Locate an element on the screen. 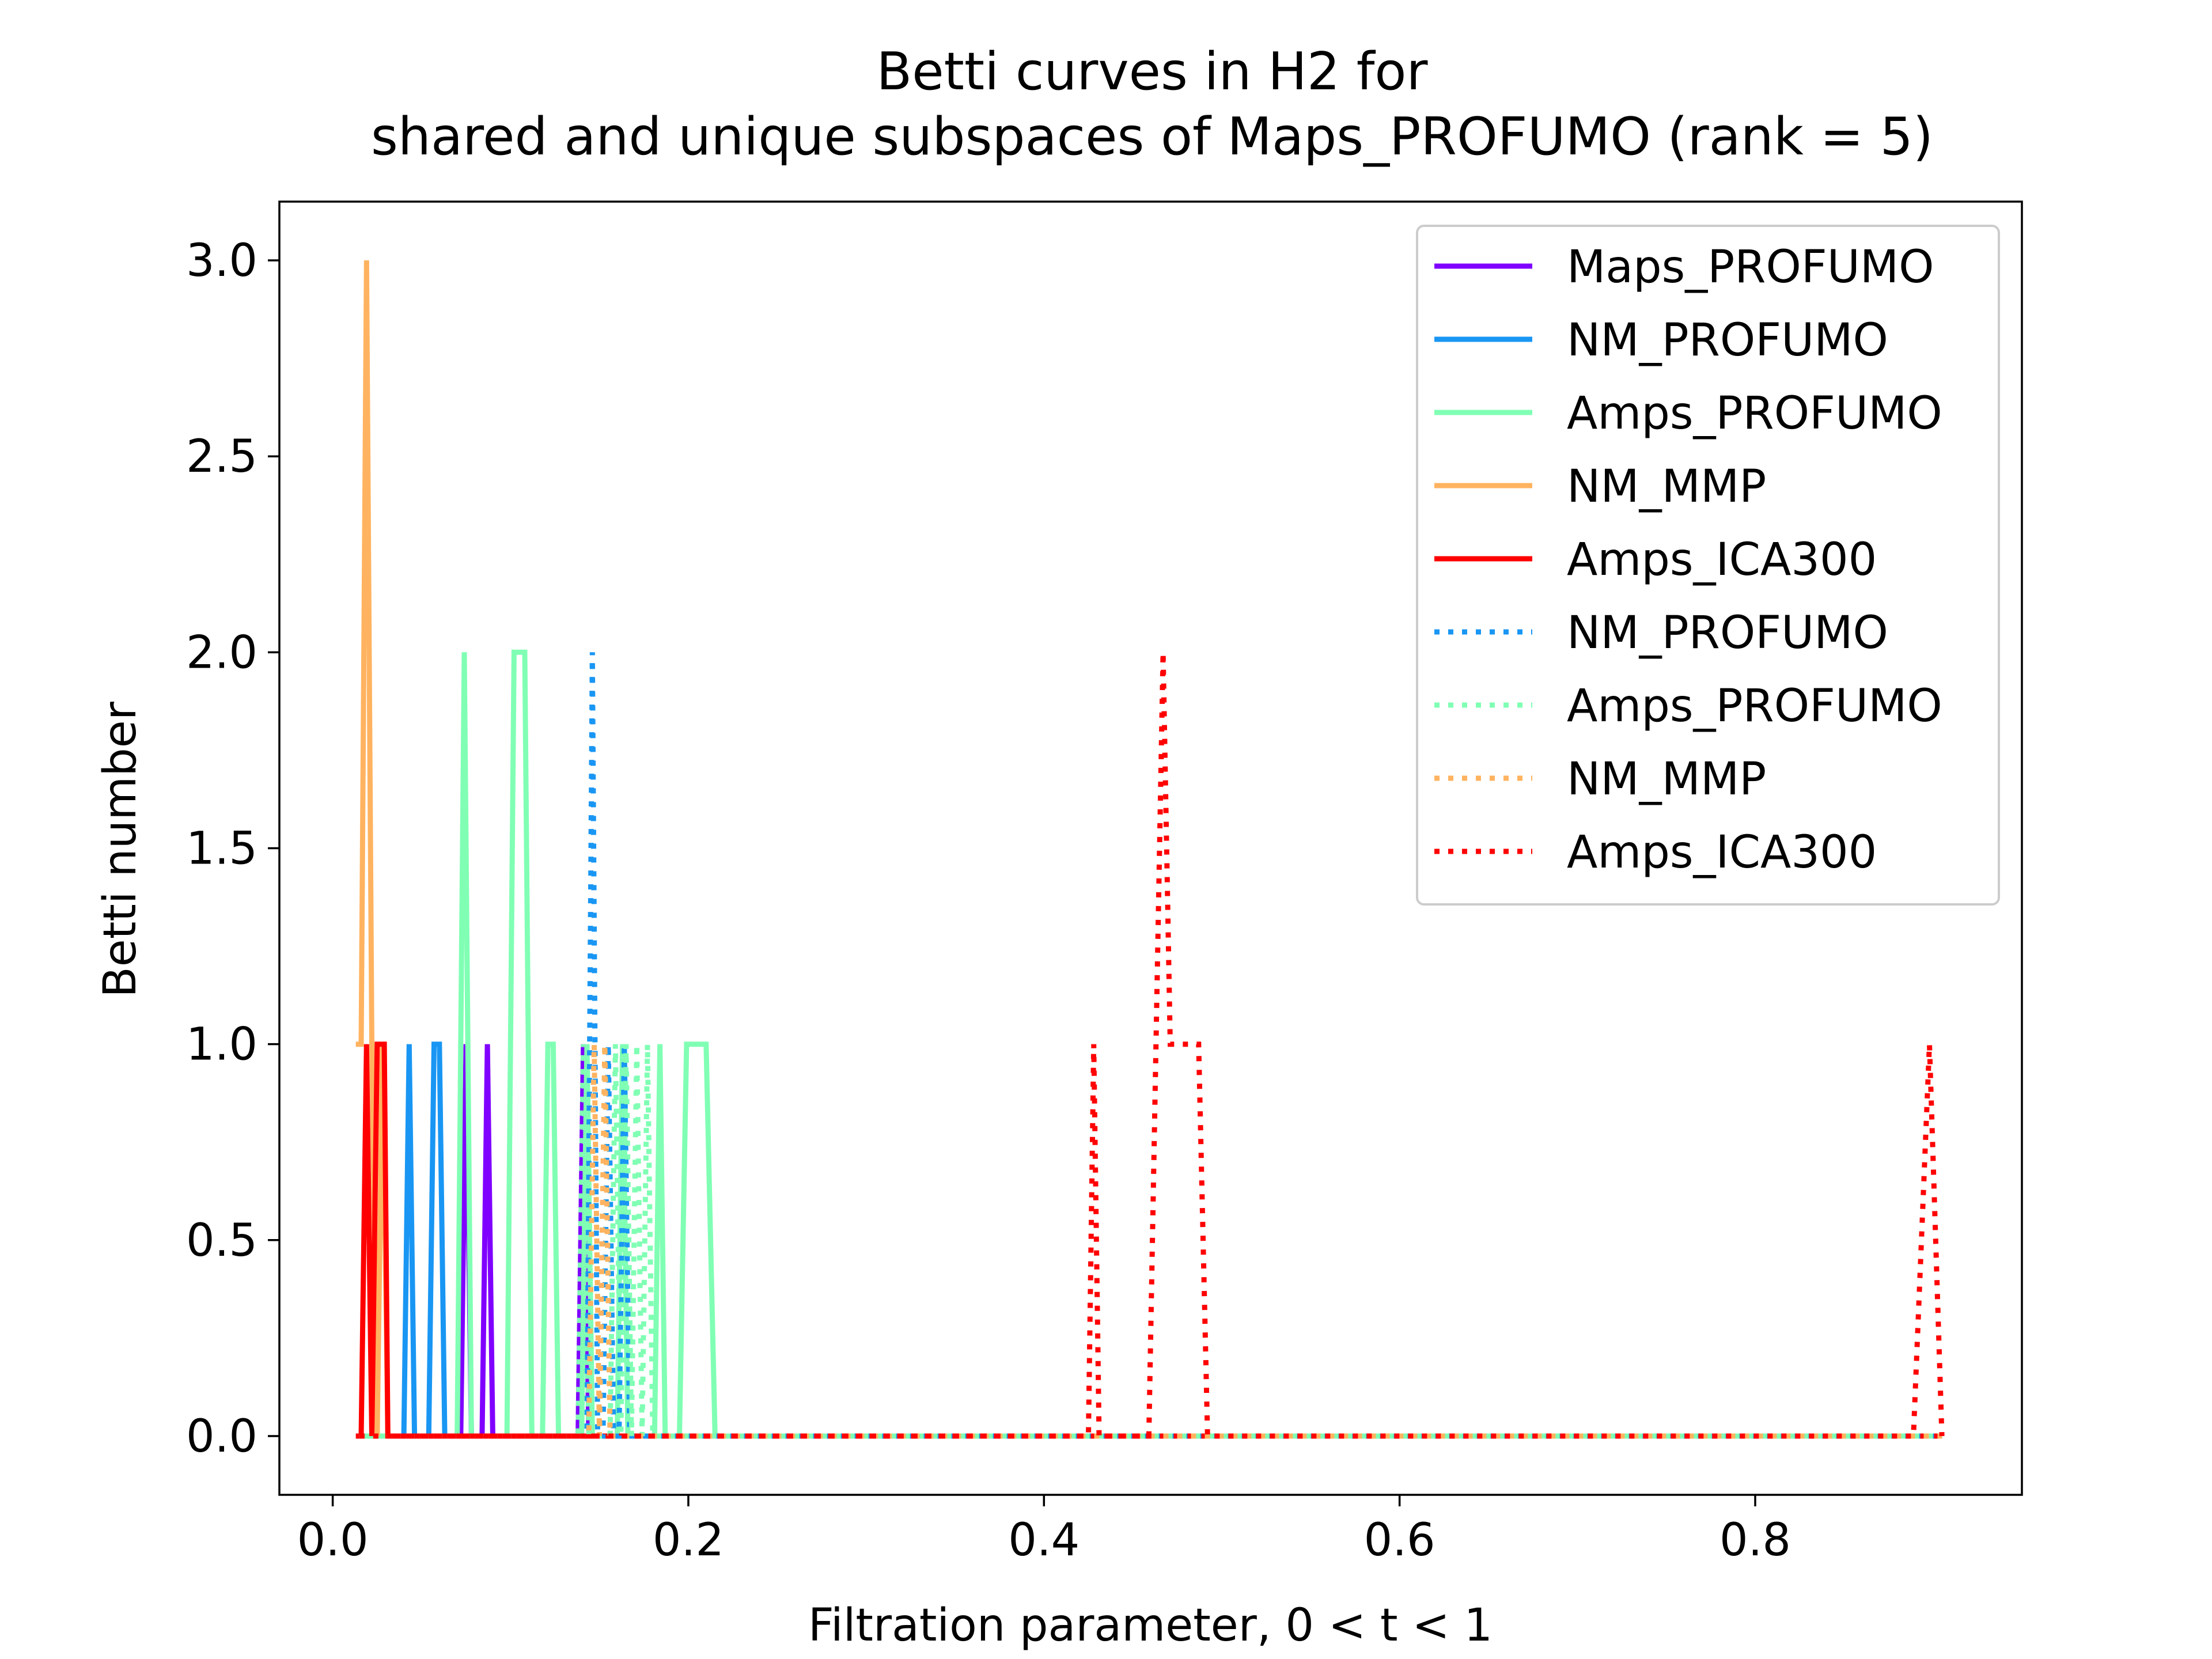 This screenshot has height=1659, width=2212. y-axis-label: Betti number is located at coordinates (120, 849).